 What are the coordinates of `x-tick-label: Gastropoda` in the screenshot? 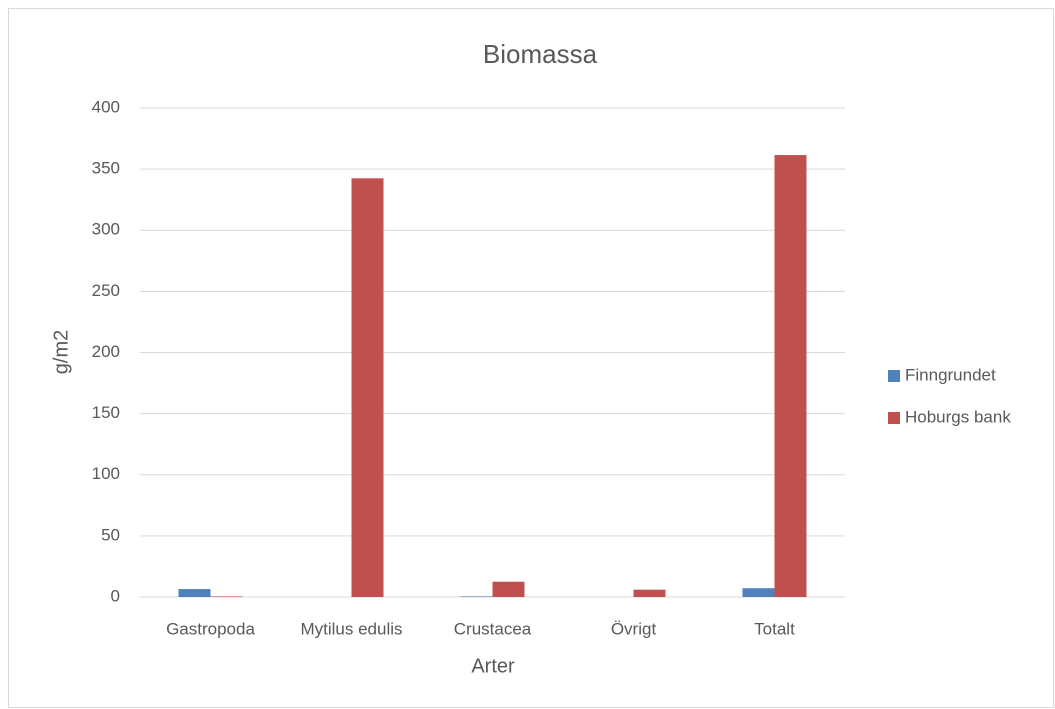 It's located at (210, 628).